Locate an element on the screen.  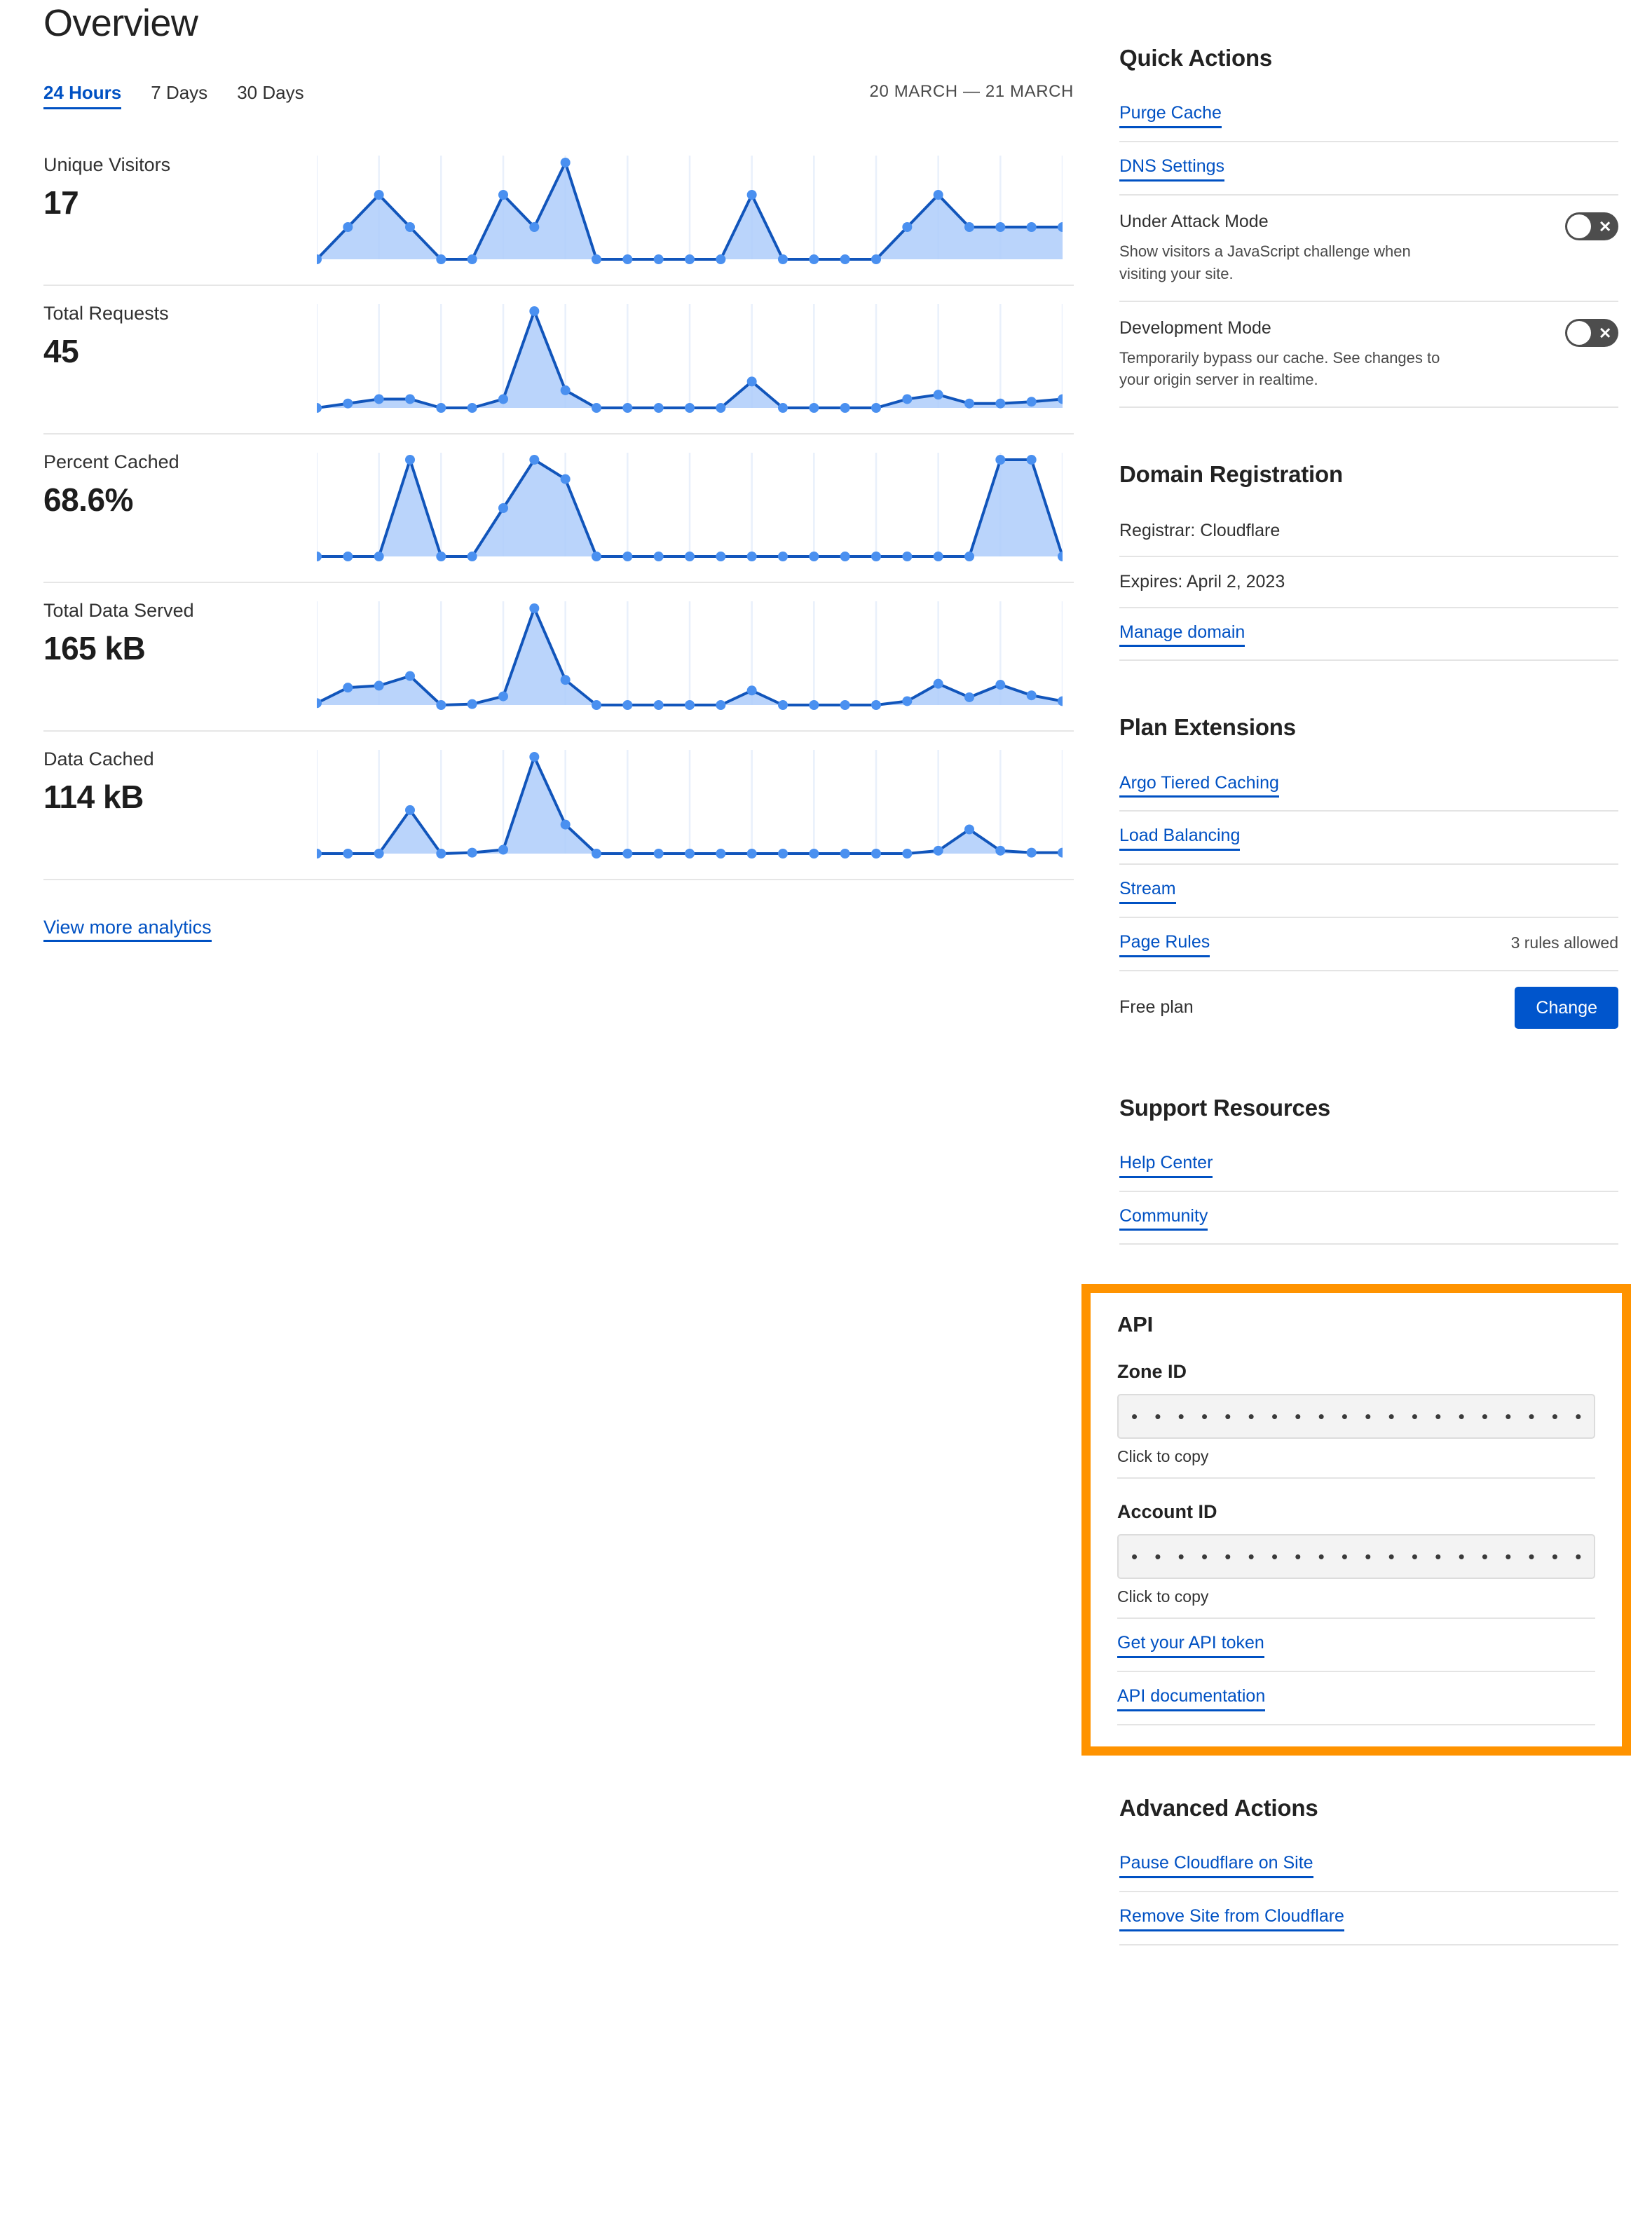
metric-row-total-requests: Total Requests 45 is located at coordinates (559, 360).